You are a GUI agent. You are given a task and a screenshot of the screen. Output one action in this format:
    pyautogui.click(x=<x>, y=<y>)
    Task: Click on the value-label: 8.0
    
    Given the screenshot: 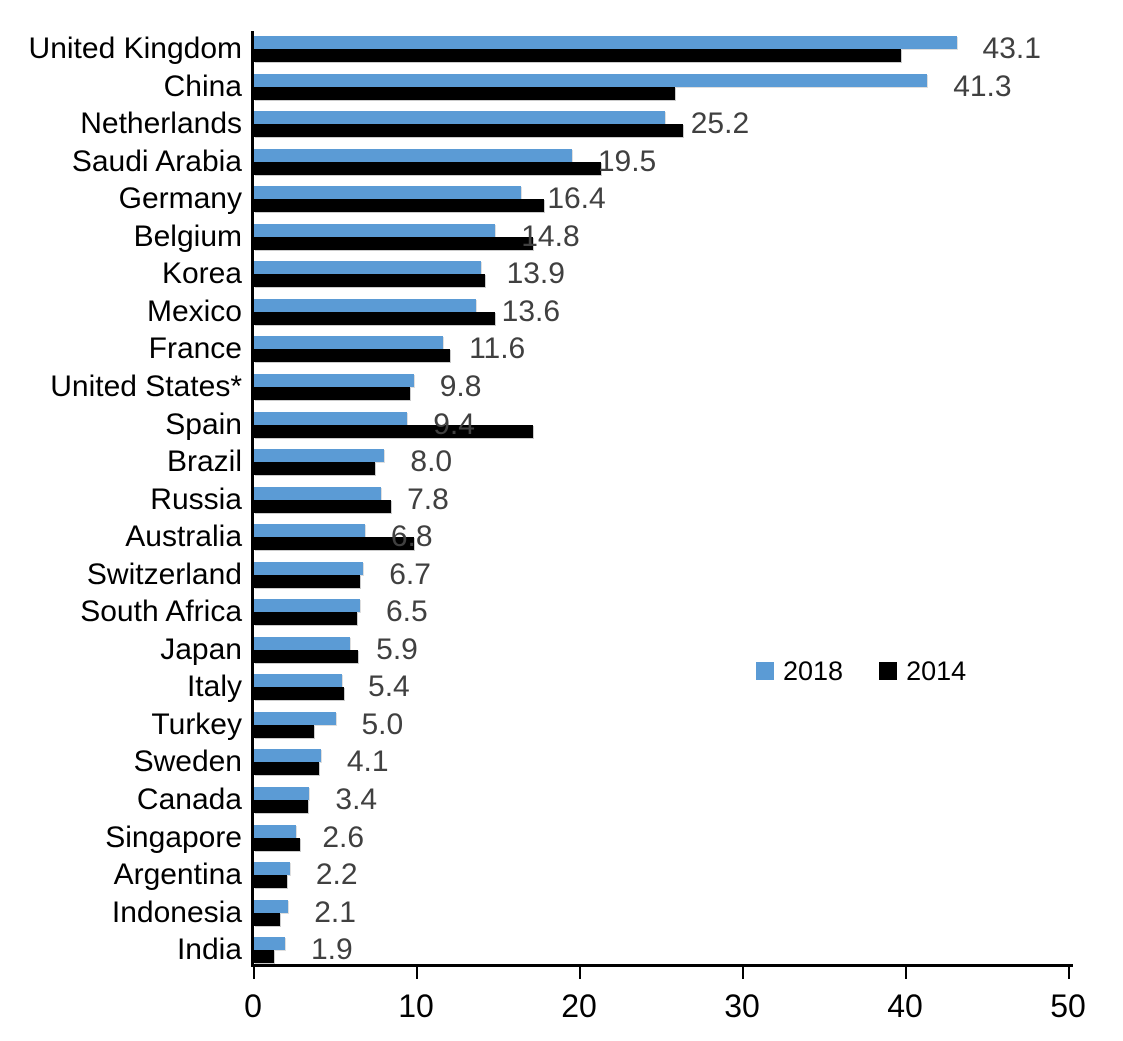 What is the action you would take?
    pyautogui.click(x=431, y=462)
    